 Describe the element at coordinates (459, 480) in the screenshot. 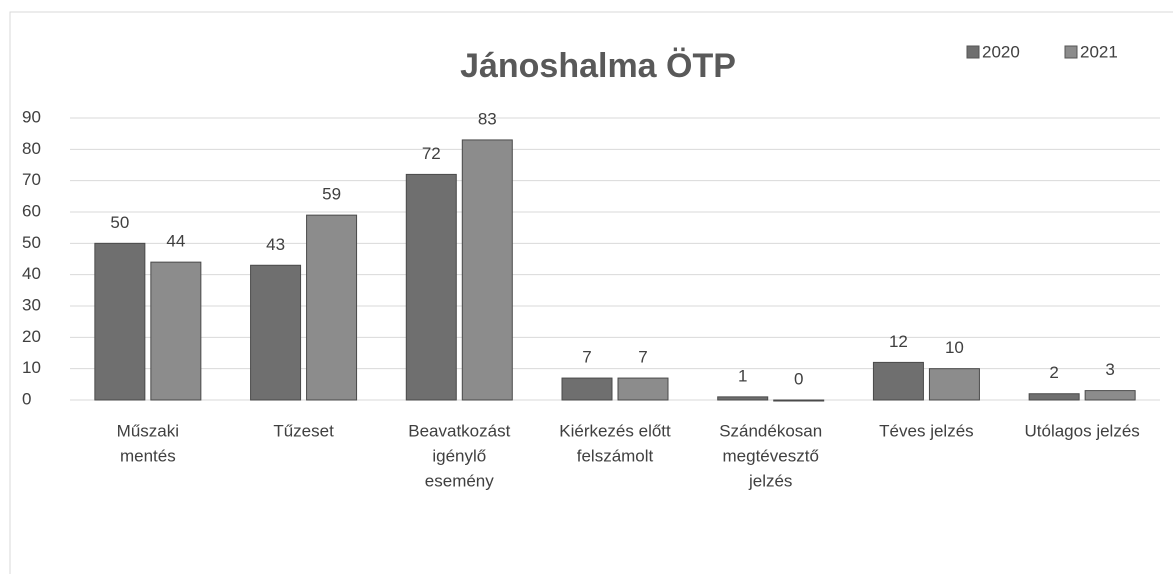

I see `x-tick-label: esemény` at that location.